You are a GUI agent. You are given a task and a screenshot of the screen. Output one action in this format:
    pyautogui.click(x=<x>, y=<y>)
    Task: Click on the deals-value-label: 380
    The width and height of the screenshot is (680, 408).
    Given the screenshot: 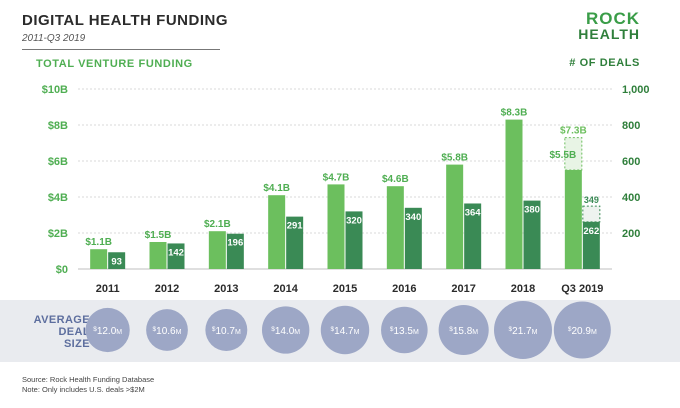 What is the action you would take?
    pyautogui.click(x=532, y=210)
    